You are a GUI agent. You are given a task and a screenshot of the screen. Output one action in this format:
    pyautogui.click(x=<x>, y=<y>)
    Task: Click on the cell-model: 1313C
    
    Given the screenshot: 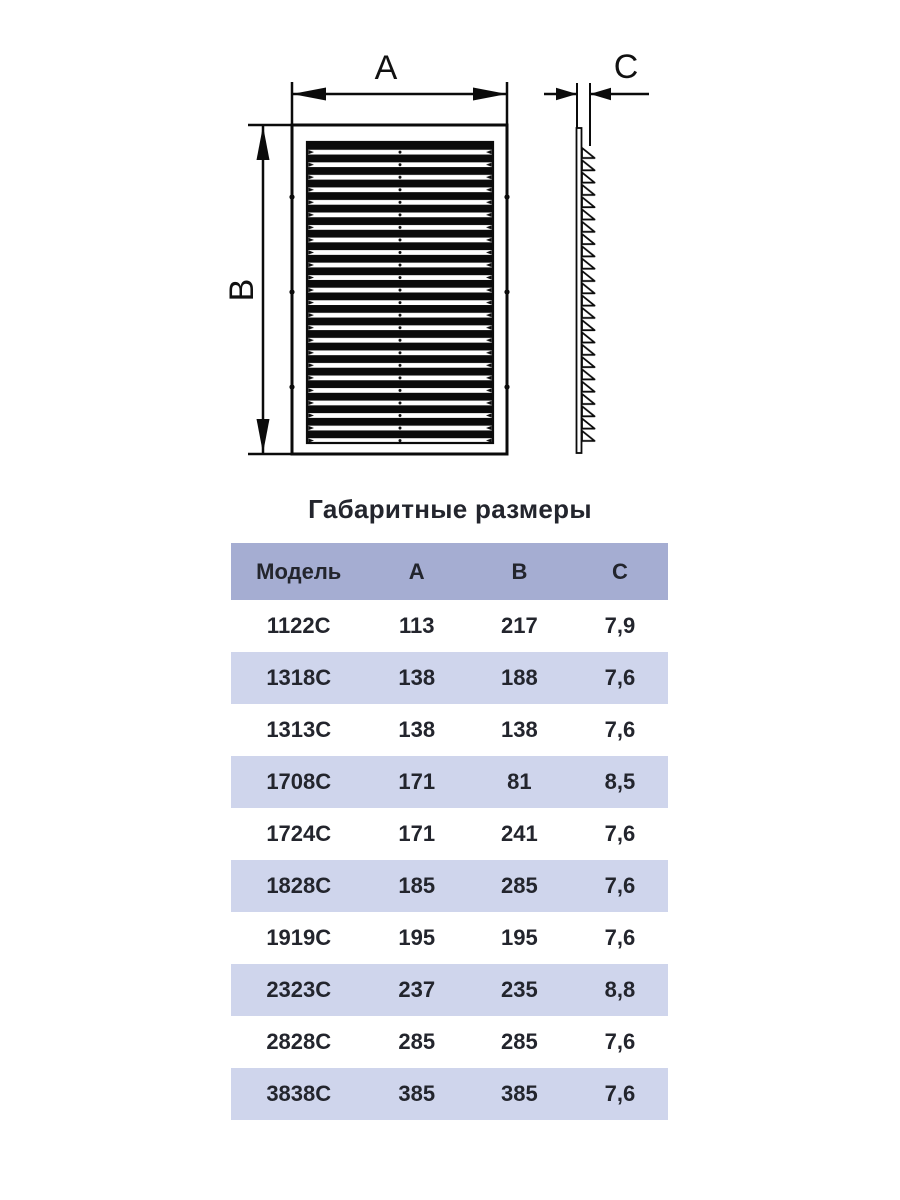 What is the action you would take?
    pyautogui.click(x=299, y=729)
    